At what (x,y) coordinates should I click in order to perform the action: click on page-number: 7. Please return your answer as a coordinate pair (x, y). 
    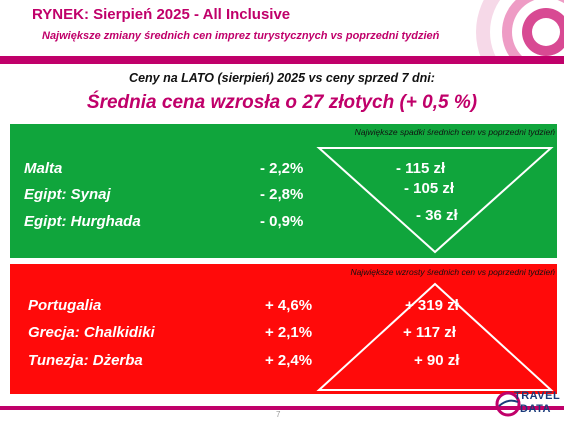
    Looking at the image, I should click on (278, 414).